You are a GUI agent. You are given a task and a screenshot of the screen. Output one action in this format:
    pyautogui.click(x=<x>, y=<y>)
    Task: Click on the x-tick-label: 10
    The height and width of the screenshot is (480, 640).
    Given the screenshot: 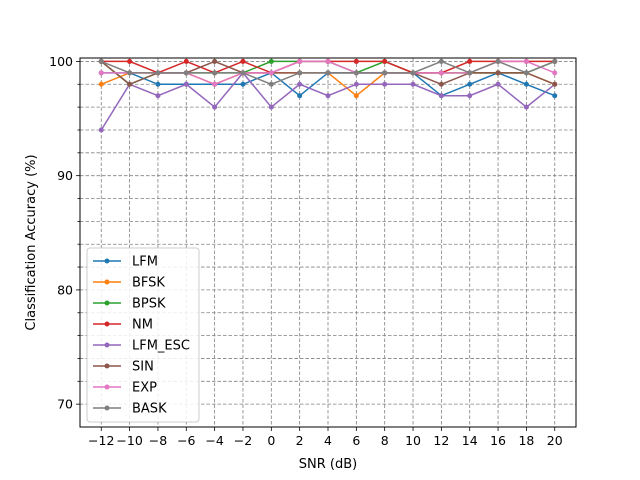 What is the action you would take?
    pyautogui.click(x=413, y=440)
    